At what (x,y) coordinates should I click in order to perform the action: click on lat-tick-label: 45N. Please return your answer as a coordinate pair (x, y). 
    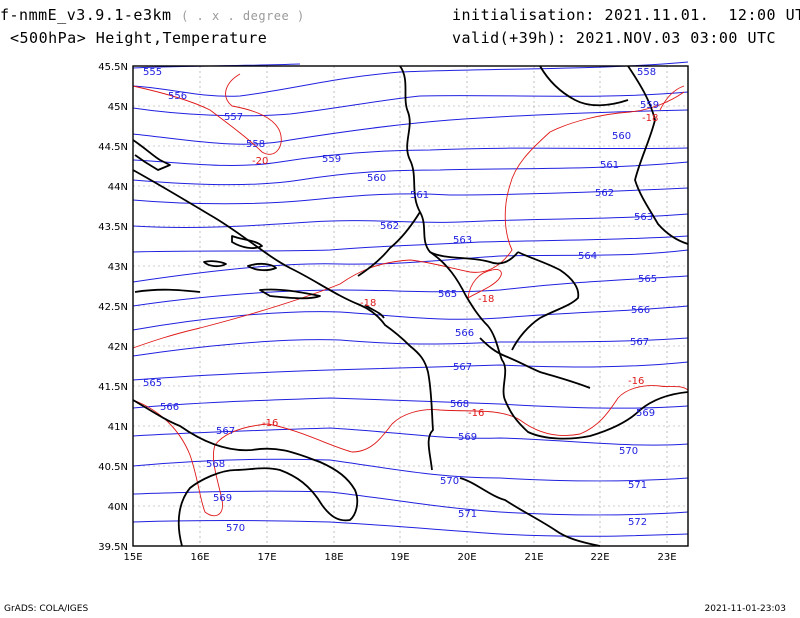
    Looking at the image, I should click on (118, 107).